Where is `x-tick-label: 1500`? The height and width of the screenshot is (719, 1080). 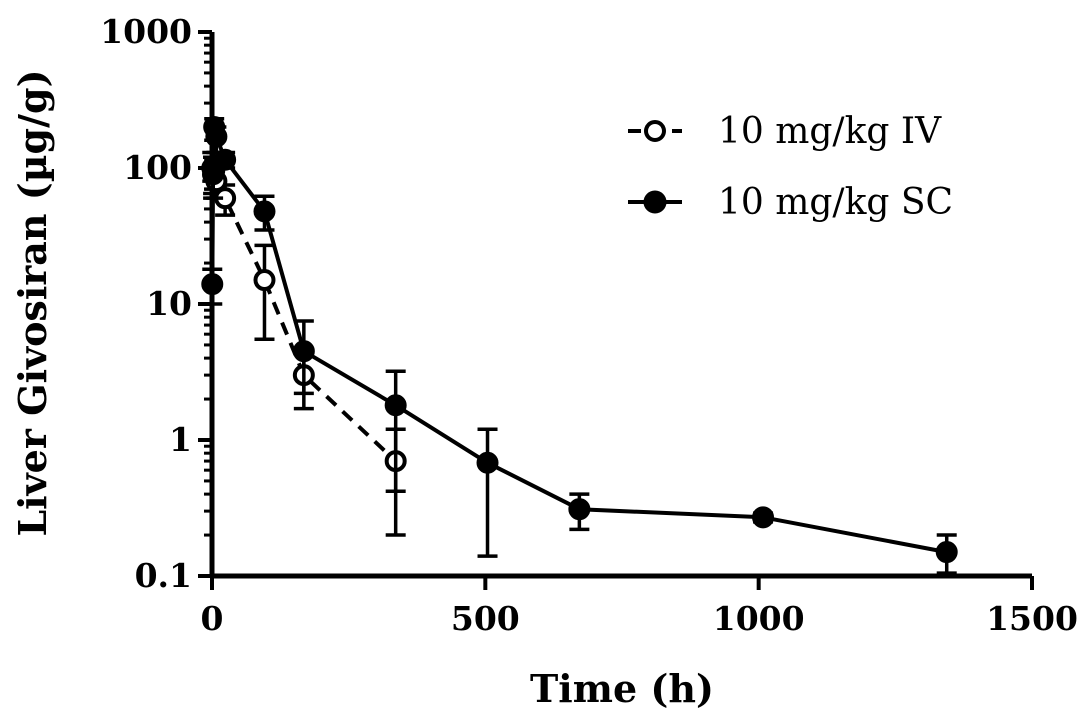 x-tick-label: 1500 is located at coordinates (1032, 618).